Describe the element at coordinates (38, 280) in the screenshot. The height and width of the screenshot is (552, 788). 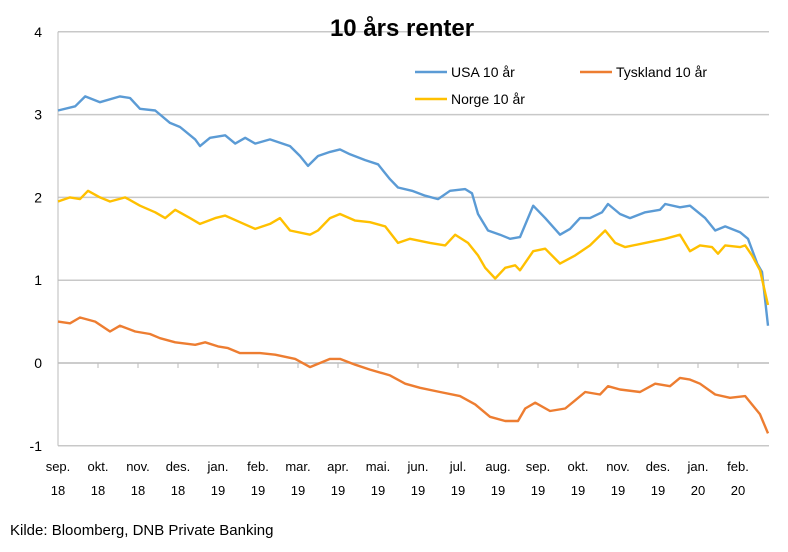
I see `y-tick-label: 1` at that location.